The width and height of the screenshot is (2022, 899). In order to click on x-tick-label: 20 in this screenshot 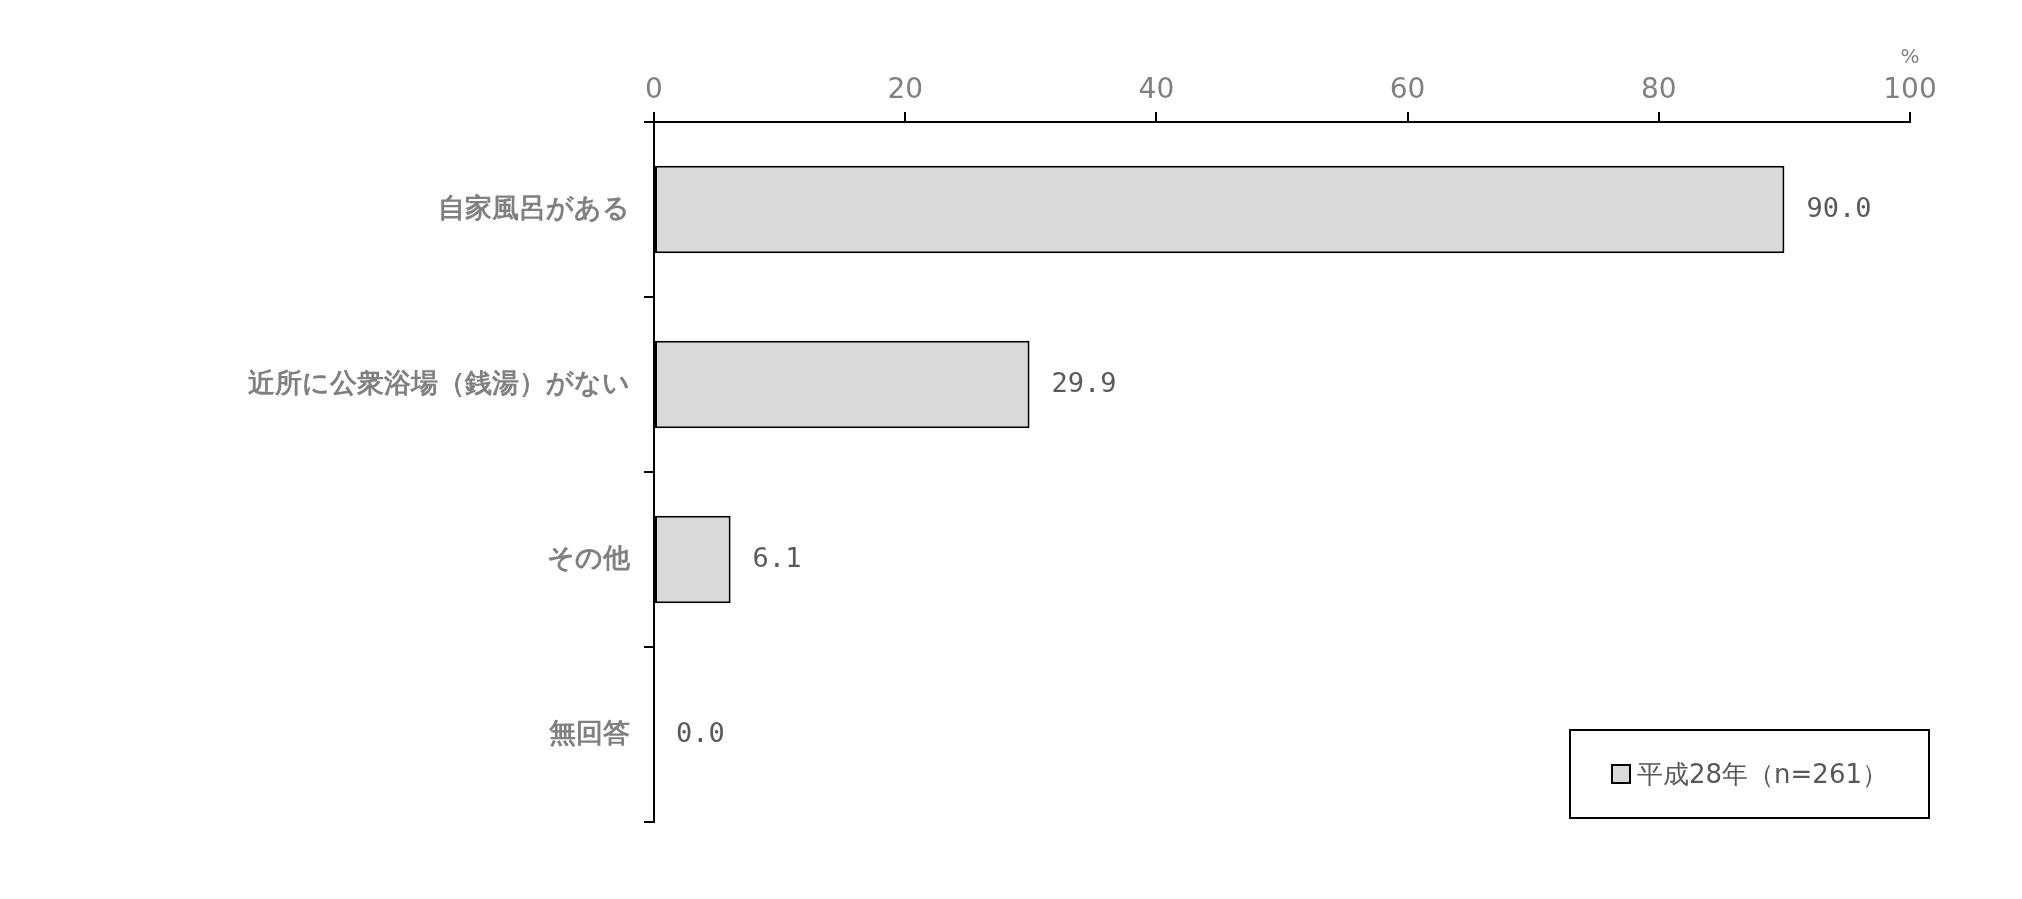, I will do `click(905, 89)`.